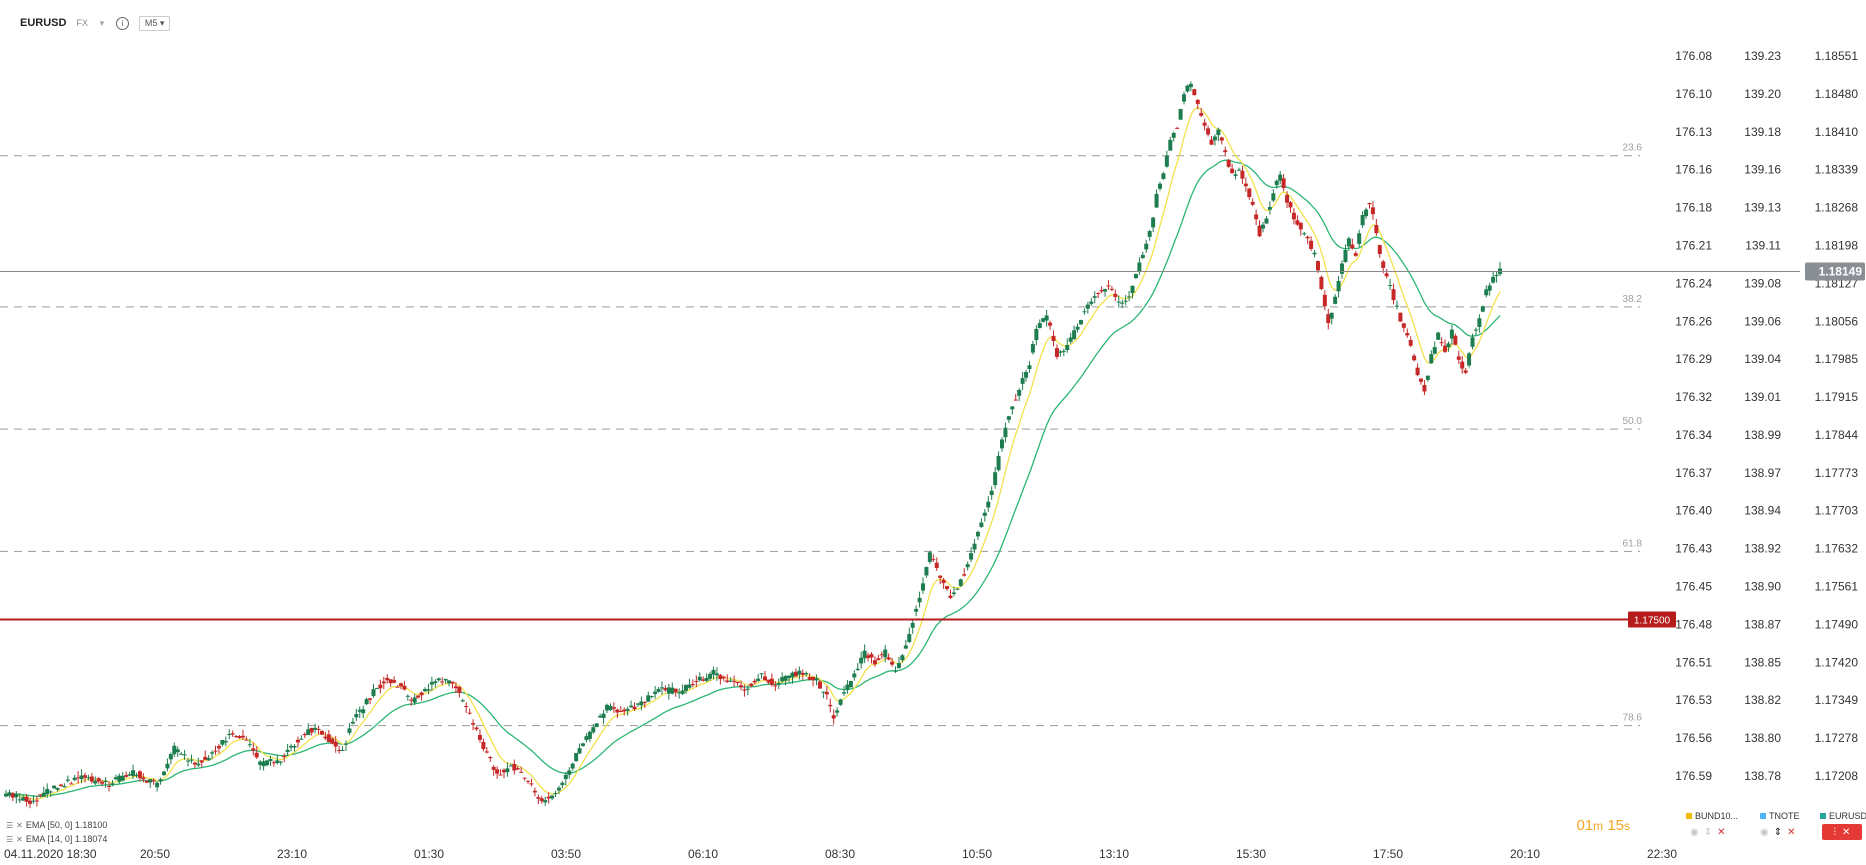  Describe the element at coordinates (56, 825) in the screenshot. I see `indicator-legend-ema50: ☰ ✕ EMA [50, 0] 1.18100` at that location.